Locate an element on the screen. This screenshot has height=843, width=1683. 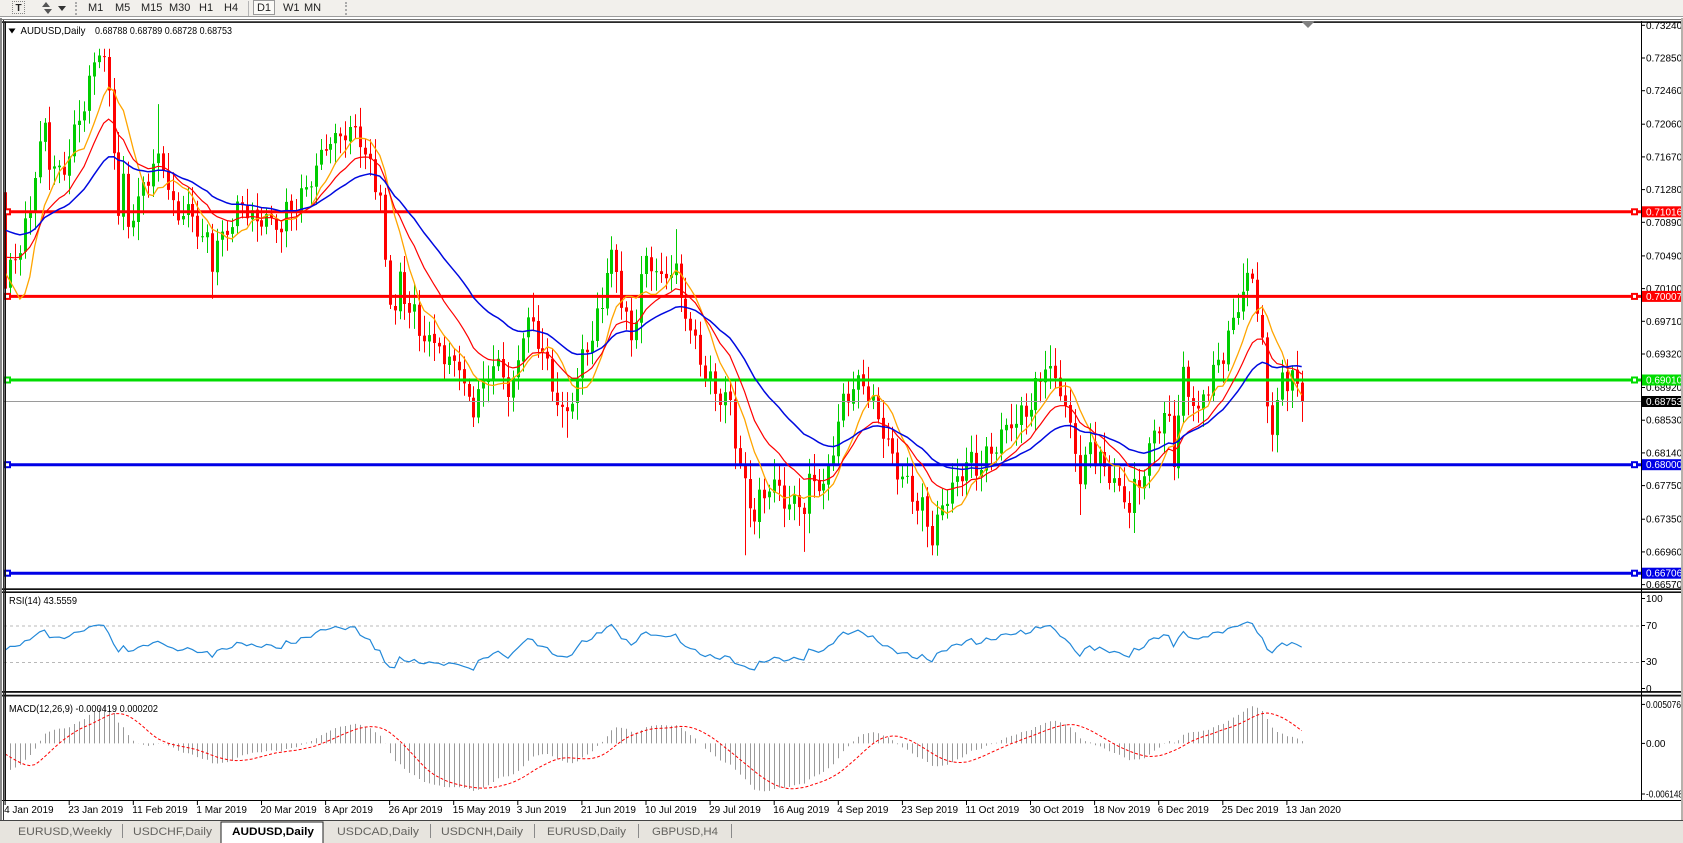
svg-text: 0.68140 is located at coordinates (1664, 453).